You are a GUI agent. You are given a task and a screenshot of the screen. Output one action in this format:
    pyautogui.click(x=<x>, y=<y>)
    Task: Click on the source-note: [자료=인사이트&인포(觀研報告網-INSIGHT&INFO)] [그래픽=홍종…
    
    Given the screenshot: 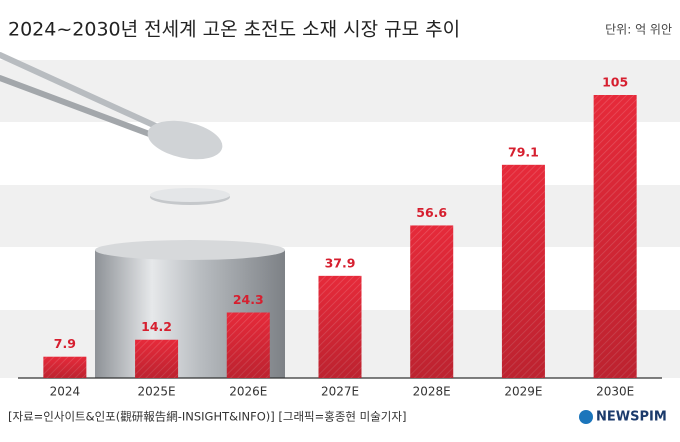 What is the action you would take?
    pyautogui.click(x=207, y=417)
    